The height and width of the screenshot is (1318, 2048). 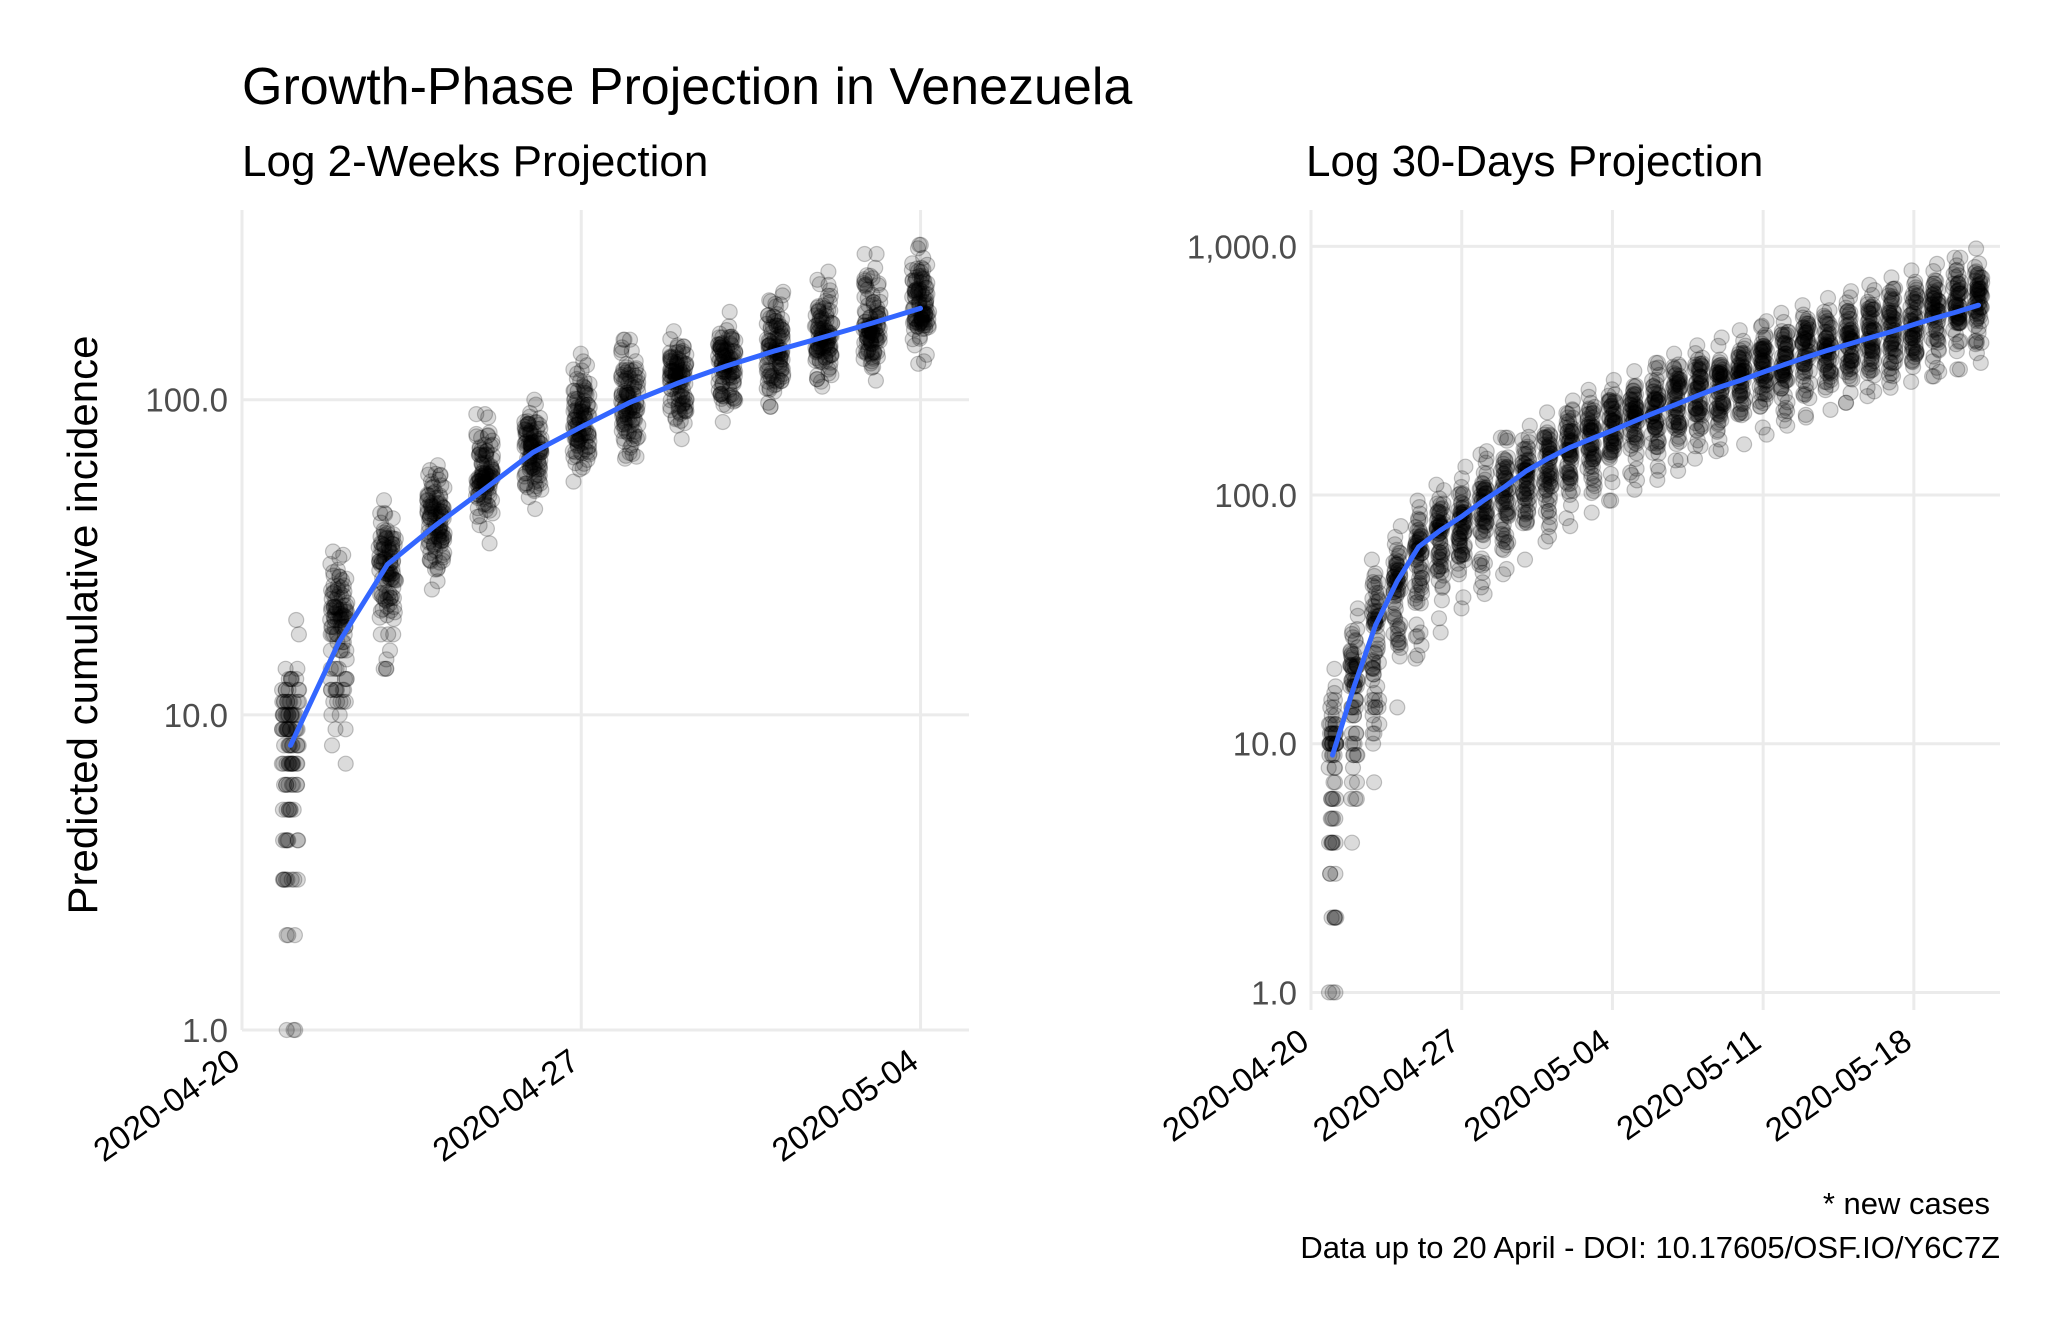 I want to click on y-tick-label: 10.0, so click(x=196, y=715).